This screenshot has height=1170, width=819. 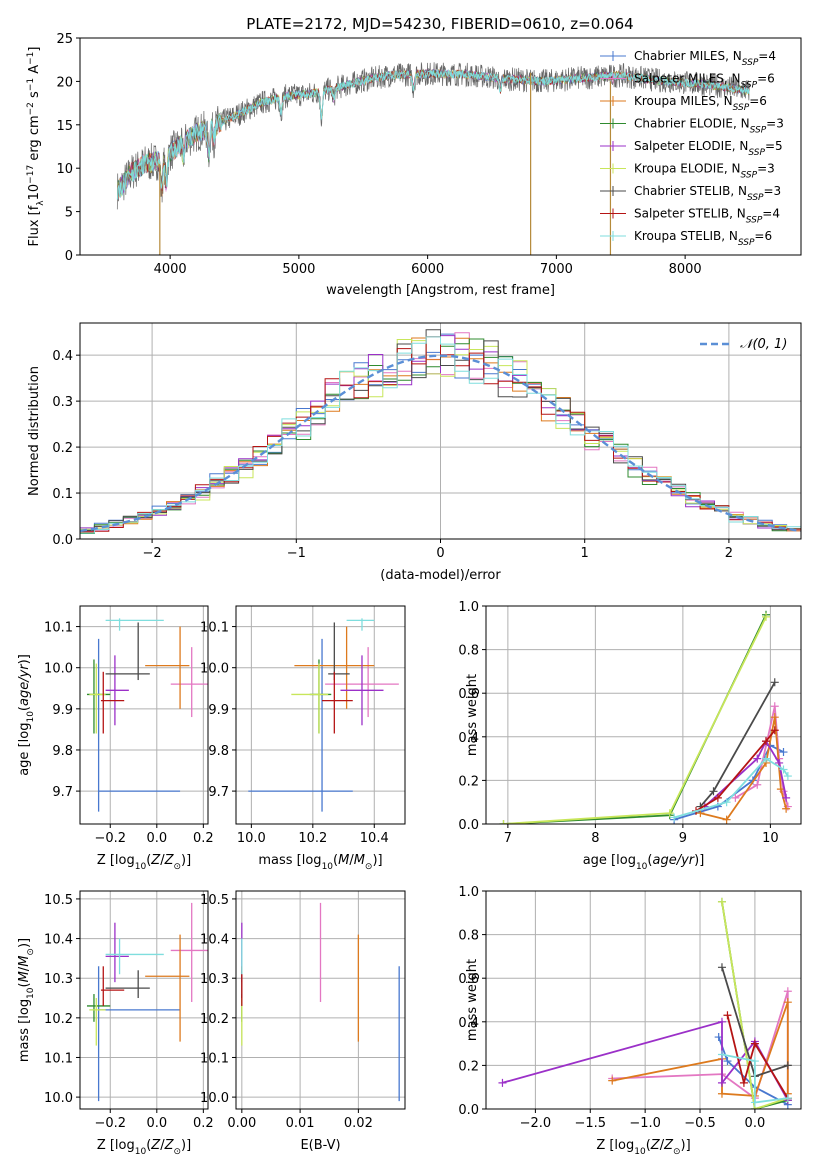 What do you see at coordinates (763, 344) in the screenshot?
I see `legend-label-normal: 𝒩(0, 1)` at bounding box center [763, 344].